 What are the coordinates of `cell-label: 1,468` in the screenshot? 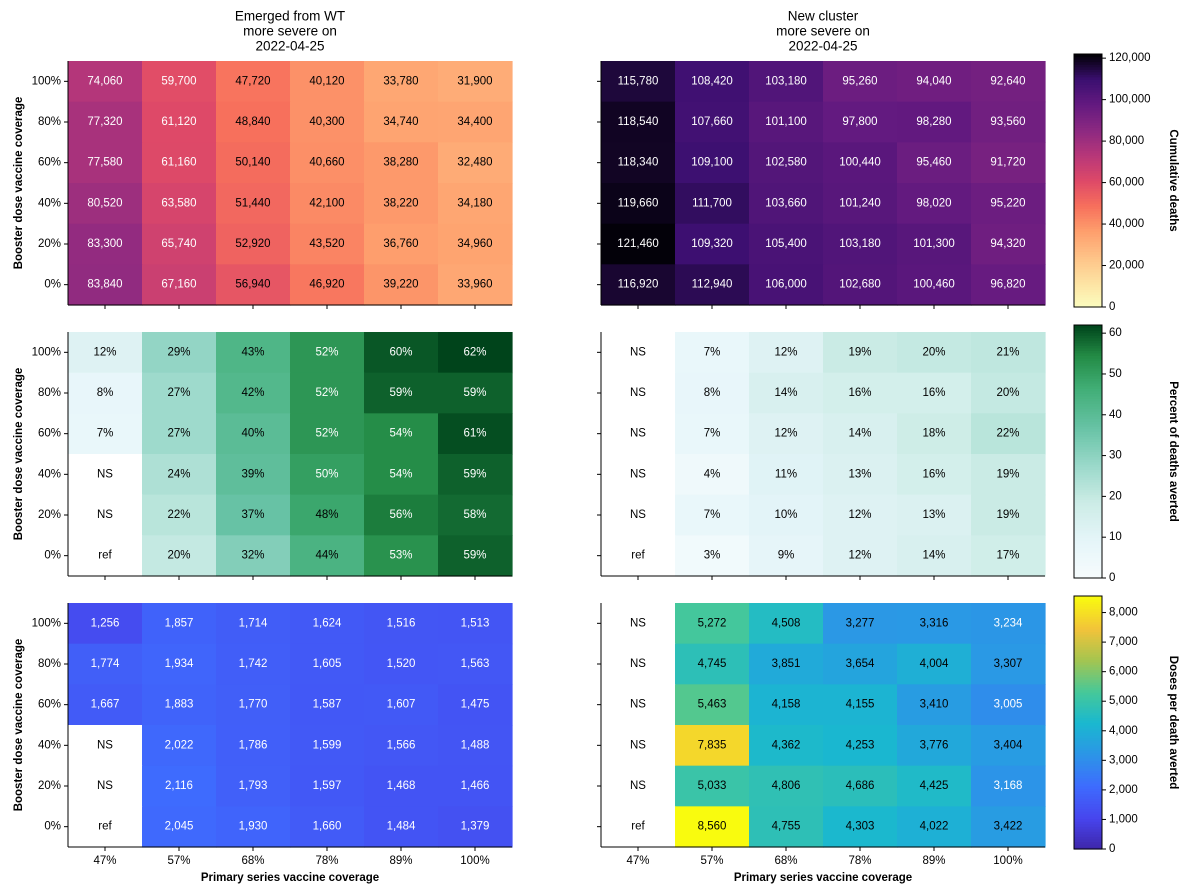 It's located at (401, 786).